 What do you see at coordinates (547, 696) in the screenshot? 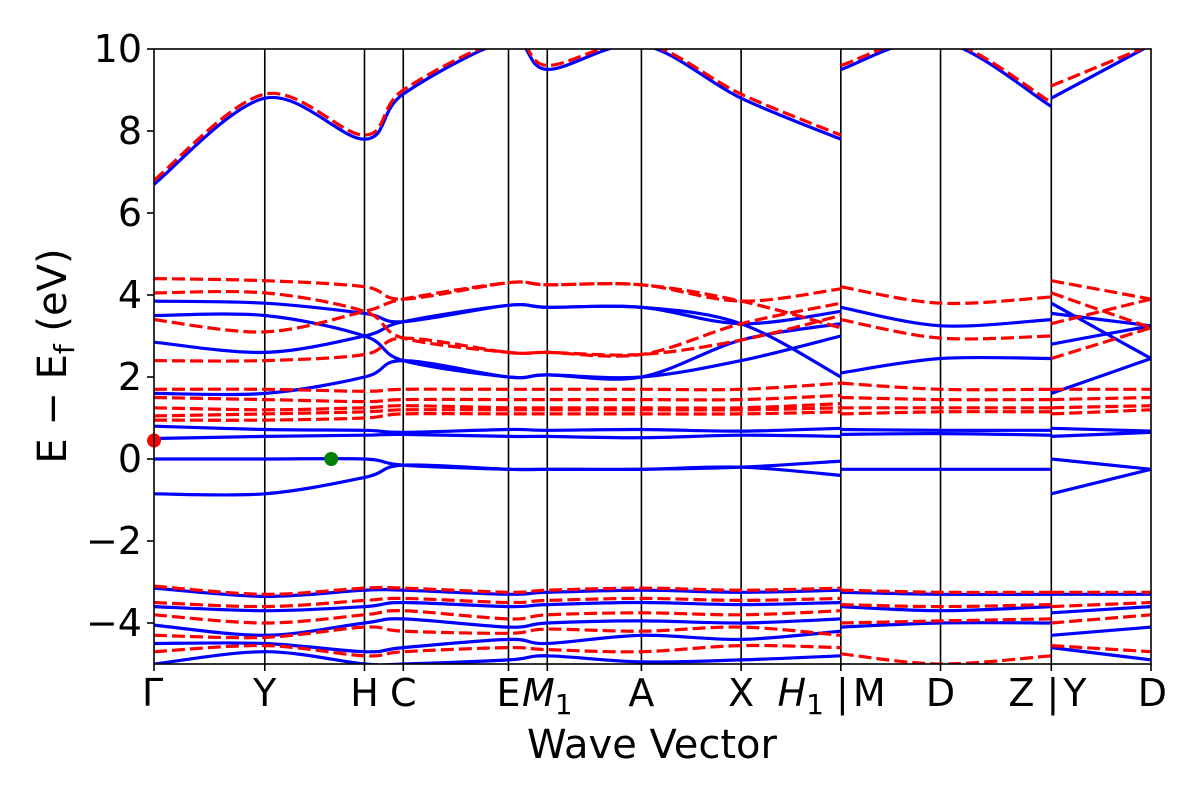
I see `x-tick-label-5: M1` at bounding box center [547, 696].